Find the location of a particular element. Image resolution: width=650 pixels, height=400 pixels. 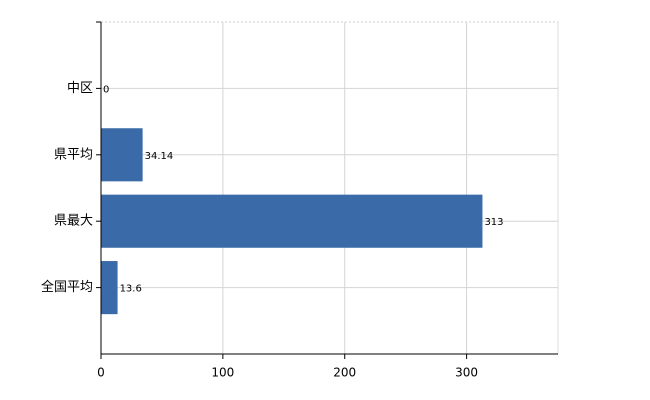

y-tick-label: 中区 is located at coordinates (80, 88).